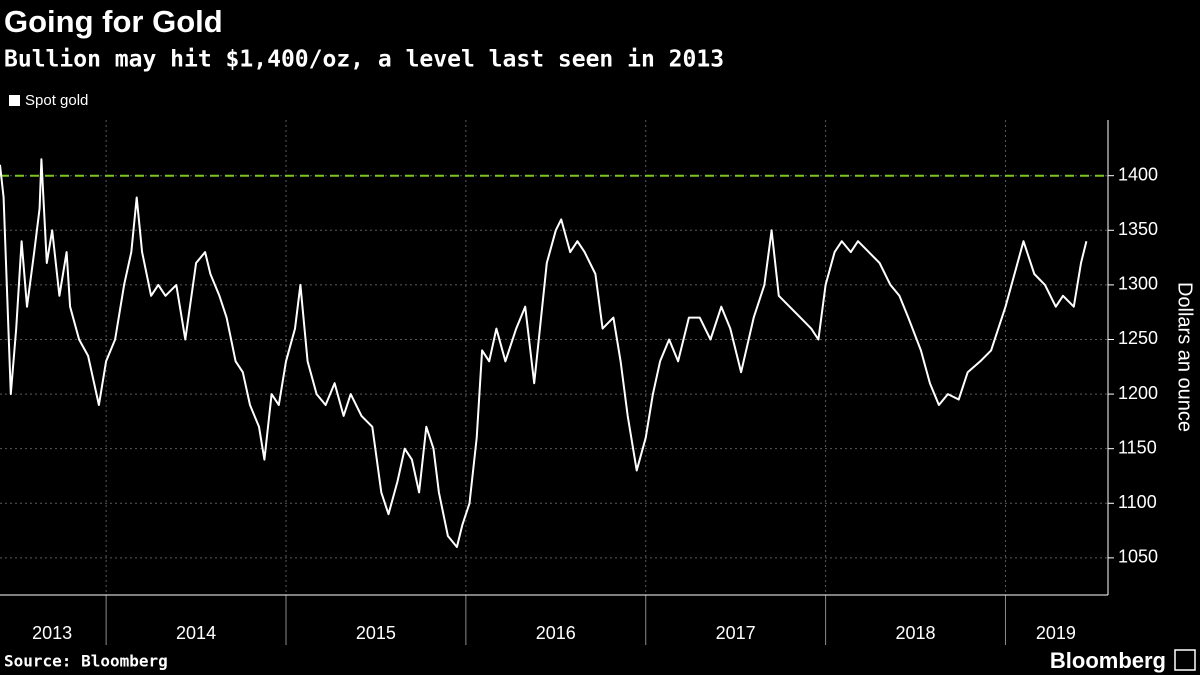  What do you see at coordinates (736, 633) in the screenshot?
I see `x-tick-label: 2017` at bounding box center [736, 633].